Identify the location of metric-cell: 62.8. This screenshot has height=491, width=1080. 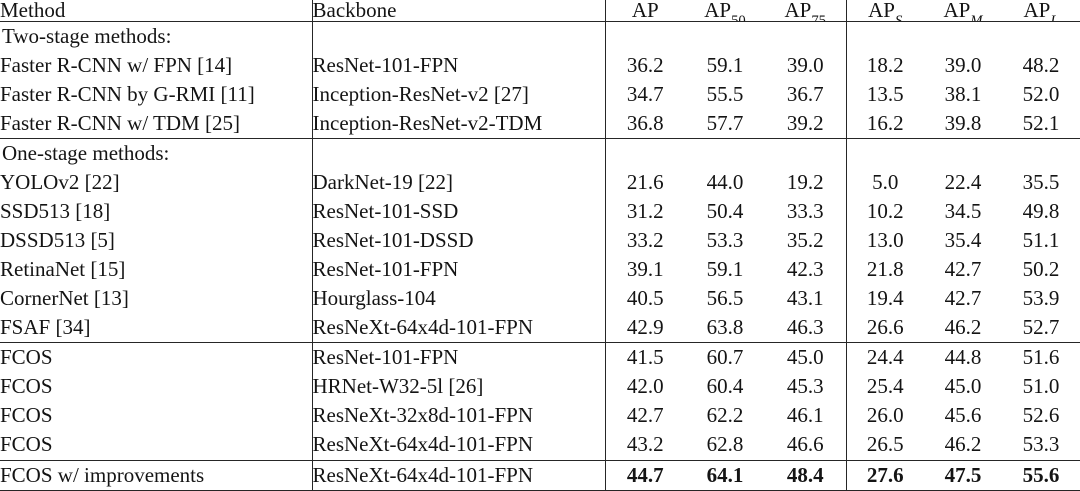
(725, 444).